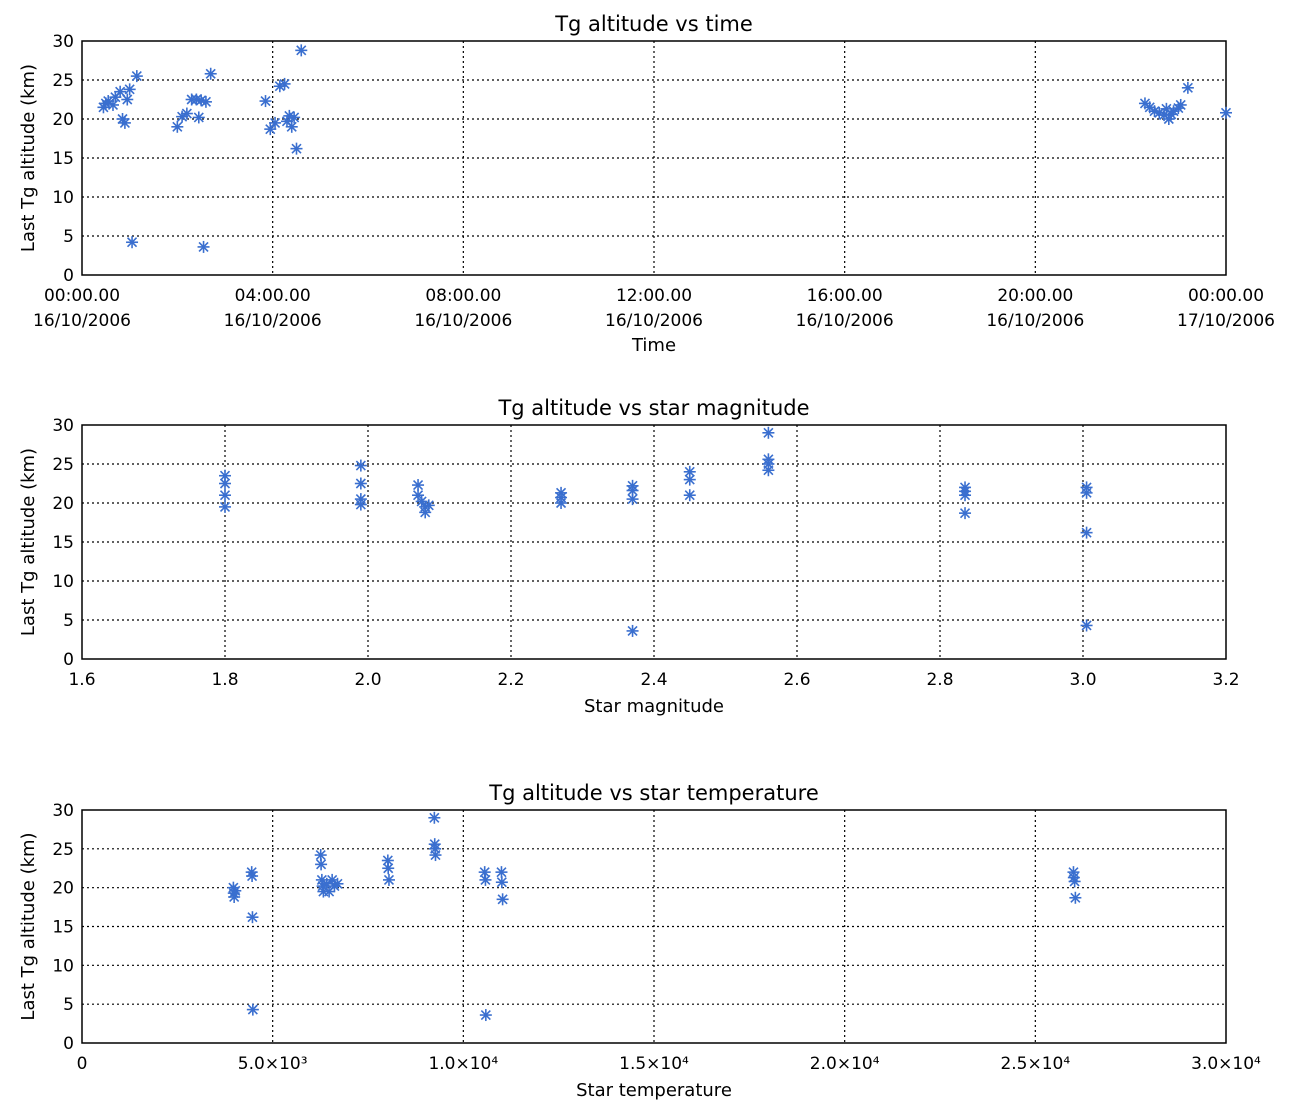 The width and height of the screenshot is (1299, 1110). I want to click on x-tick-label: 2.6, so click(796, 680).